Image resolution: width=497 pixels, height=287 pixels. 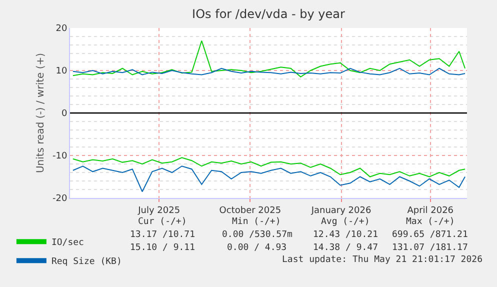 I want to click on text: Min (-/+), so click(x=256, y=222).